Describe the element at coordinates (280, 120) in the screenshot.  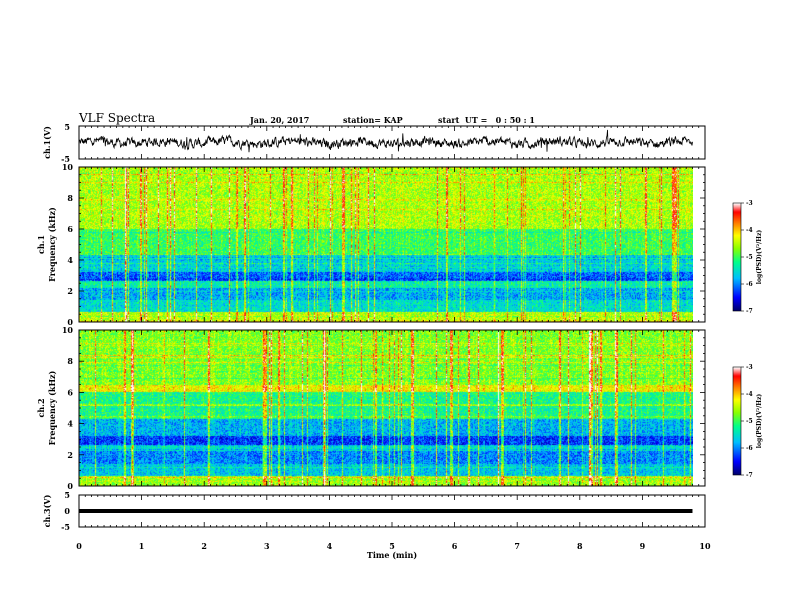
I see `date-label: Jan. 20, 2017` at that location.